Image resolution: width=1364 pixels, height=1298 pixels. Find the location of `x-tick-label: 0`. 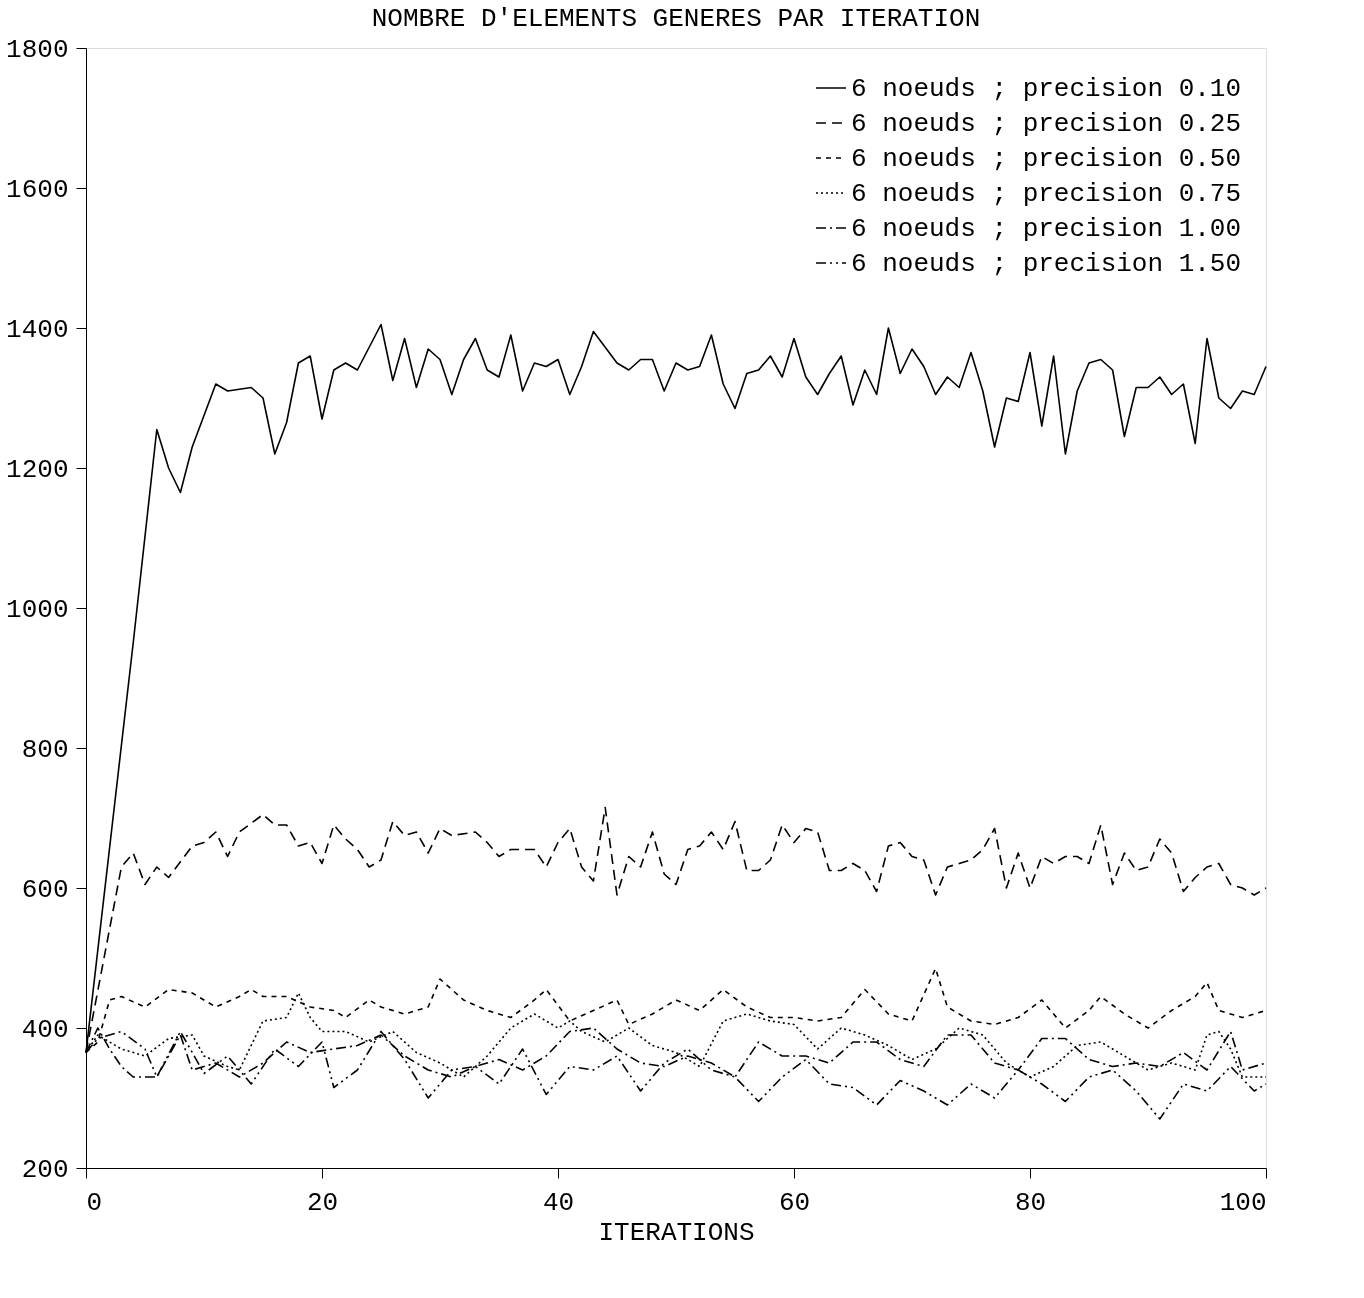

x-tick-label: 0 is located at coordinates (94, 1202).